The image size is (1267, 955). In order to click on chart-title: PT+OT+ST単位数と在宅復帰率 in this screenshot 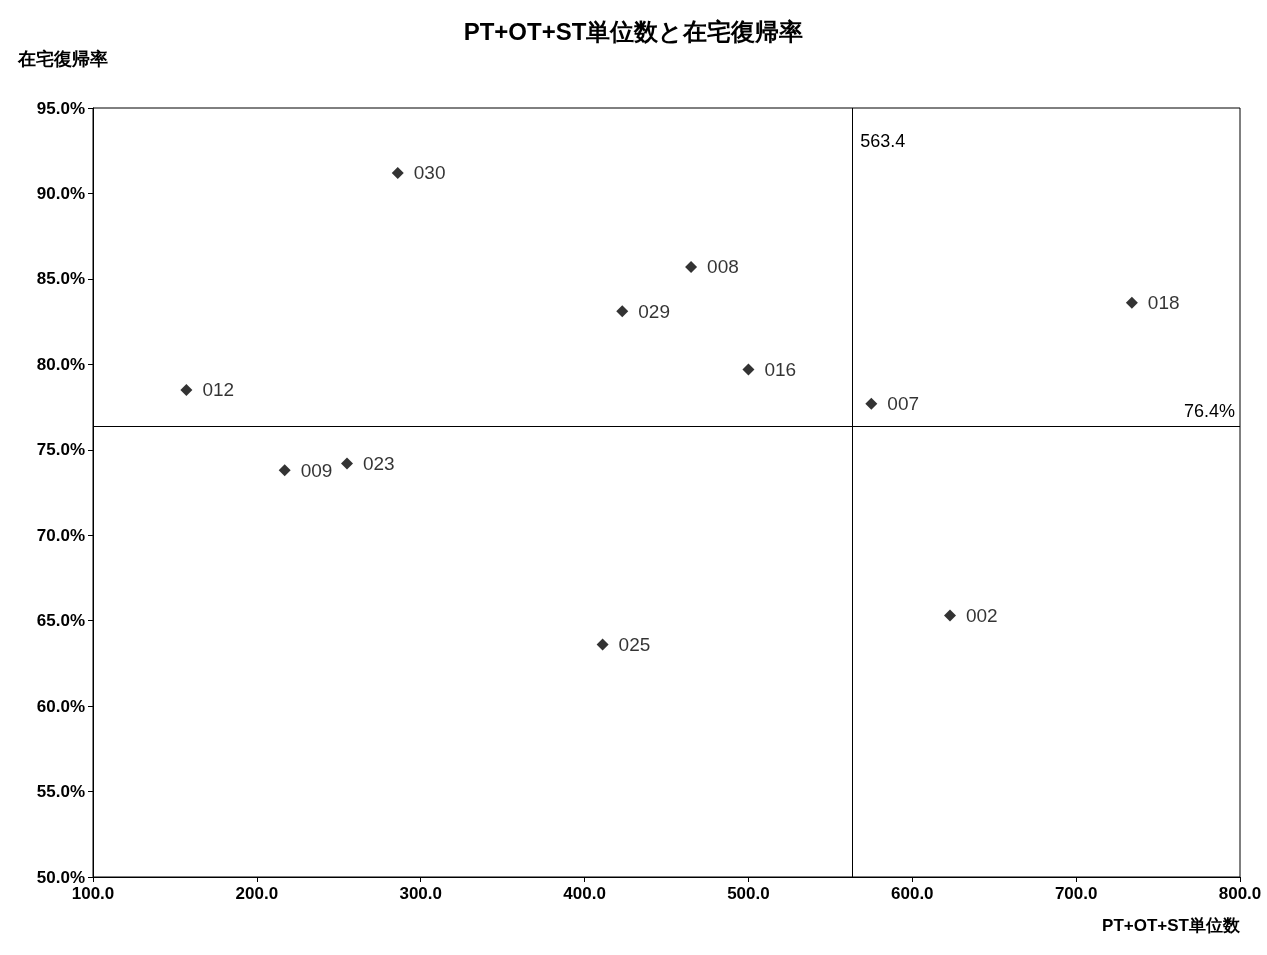, I will do `click(633, 31)`.